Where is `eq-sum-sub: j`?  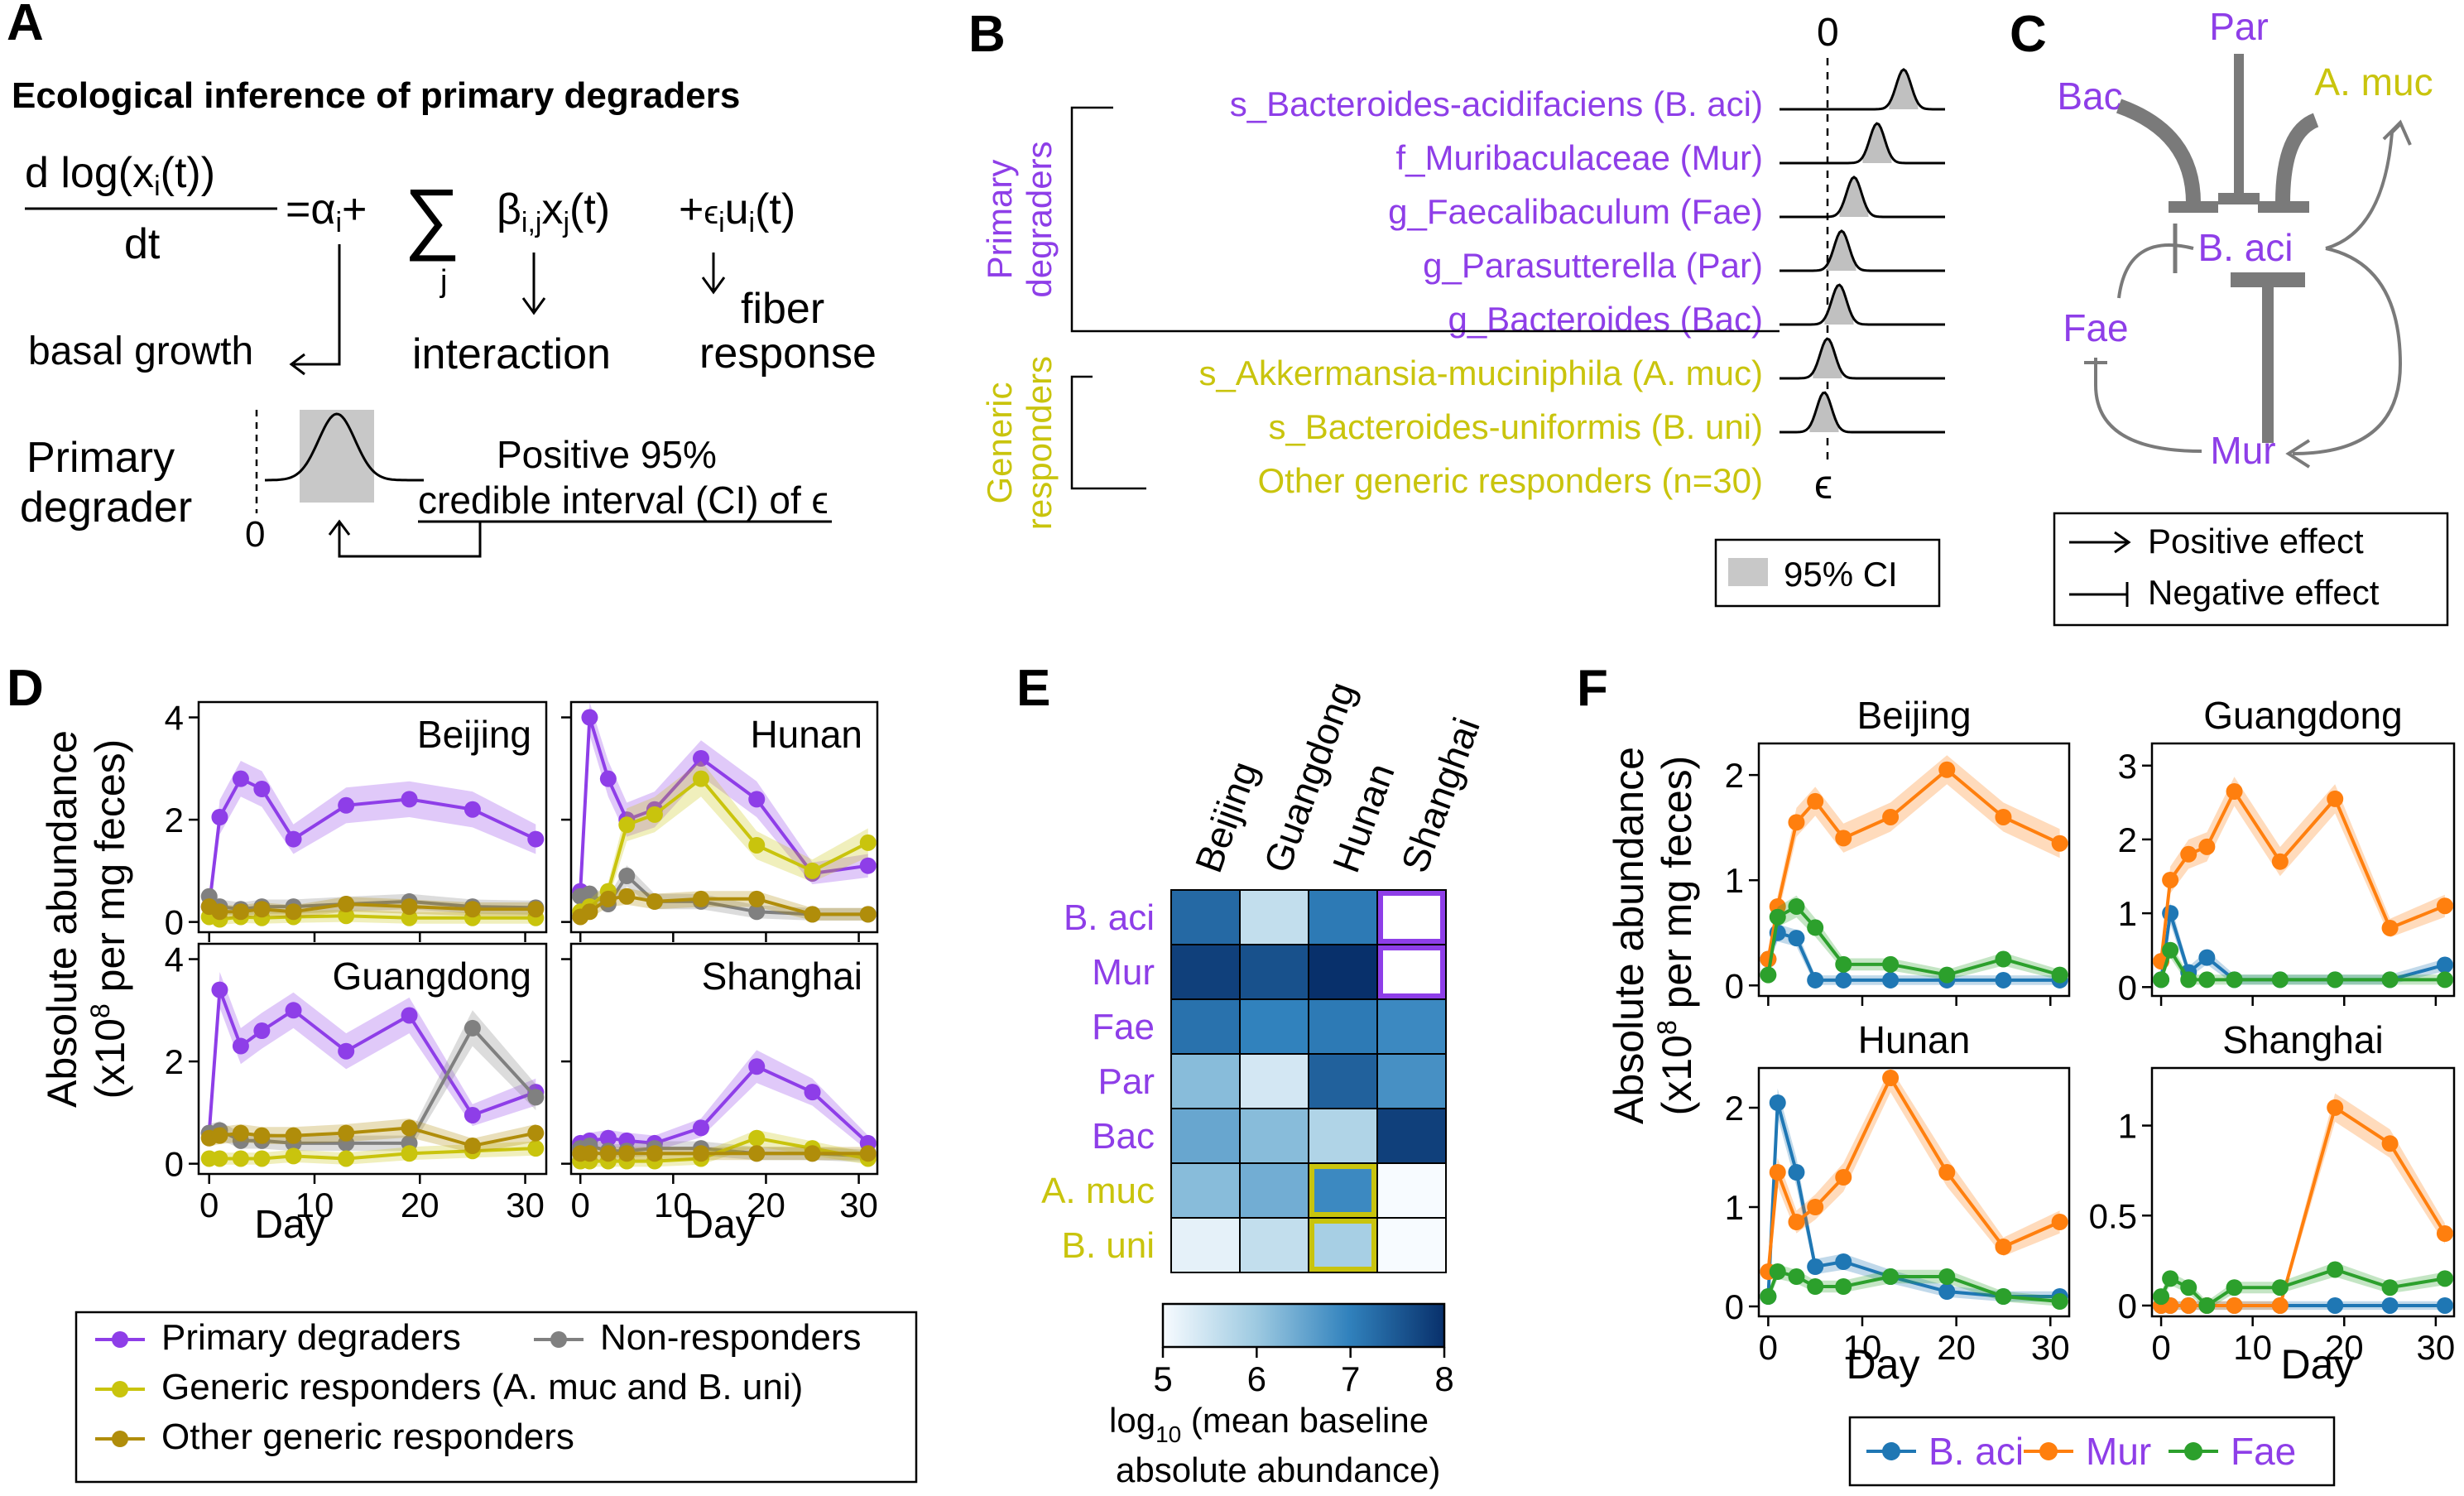 eq-sum-sub: j is located at coordinates (443, 282).